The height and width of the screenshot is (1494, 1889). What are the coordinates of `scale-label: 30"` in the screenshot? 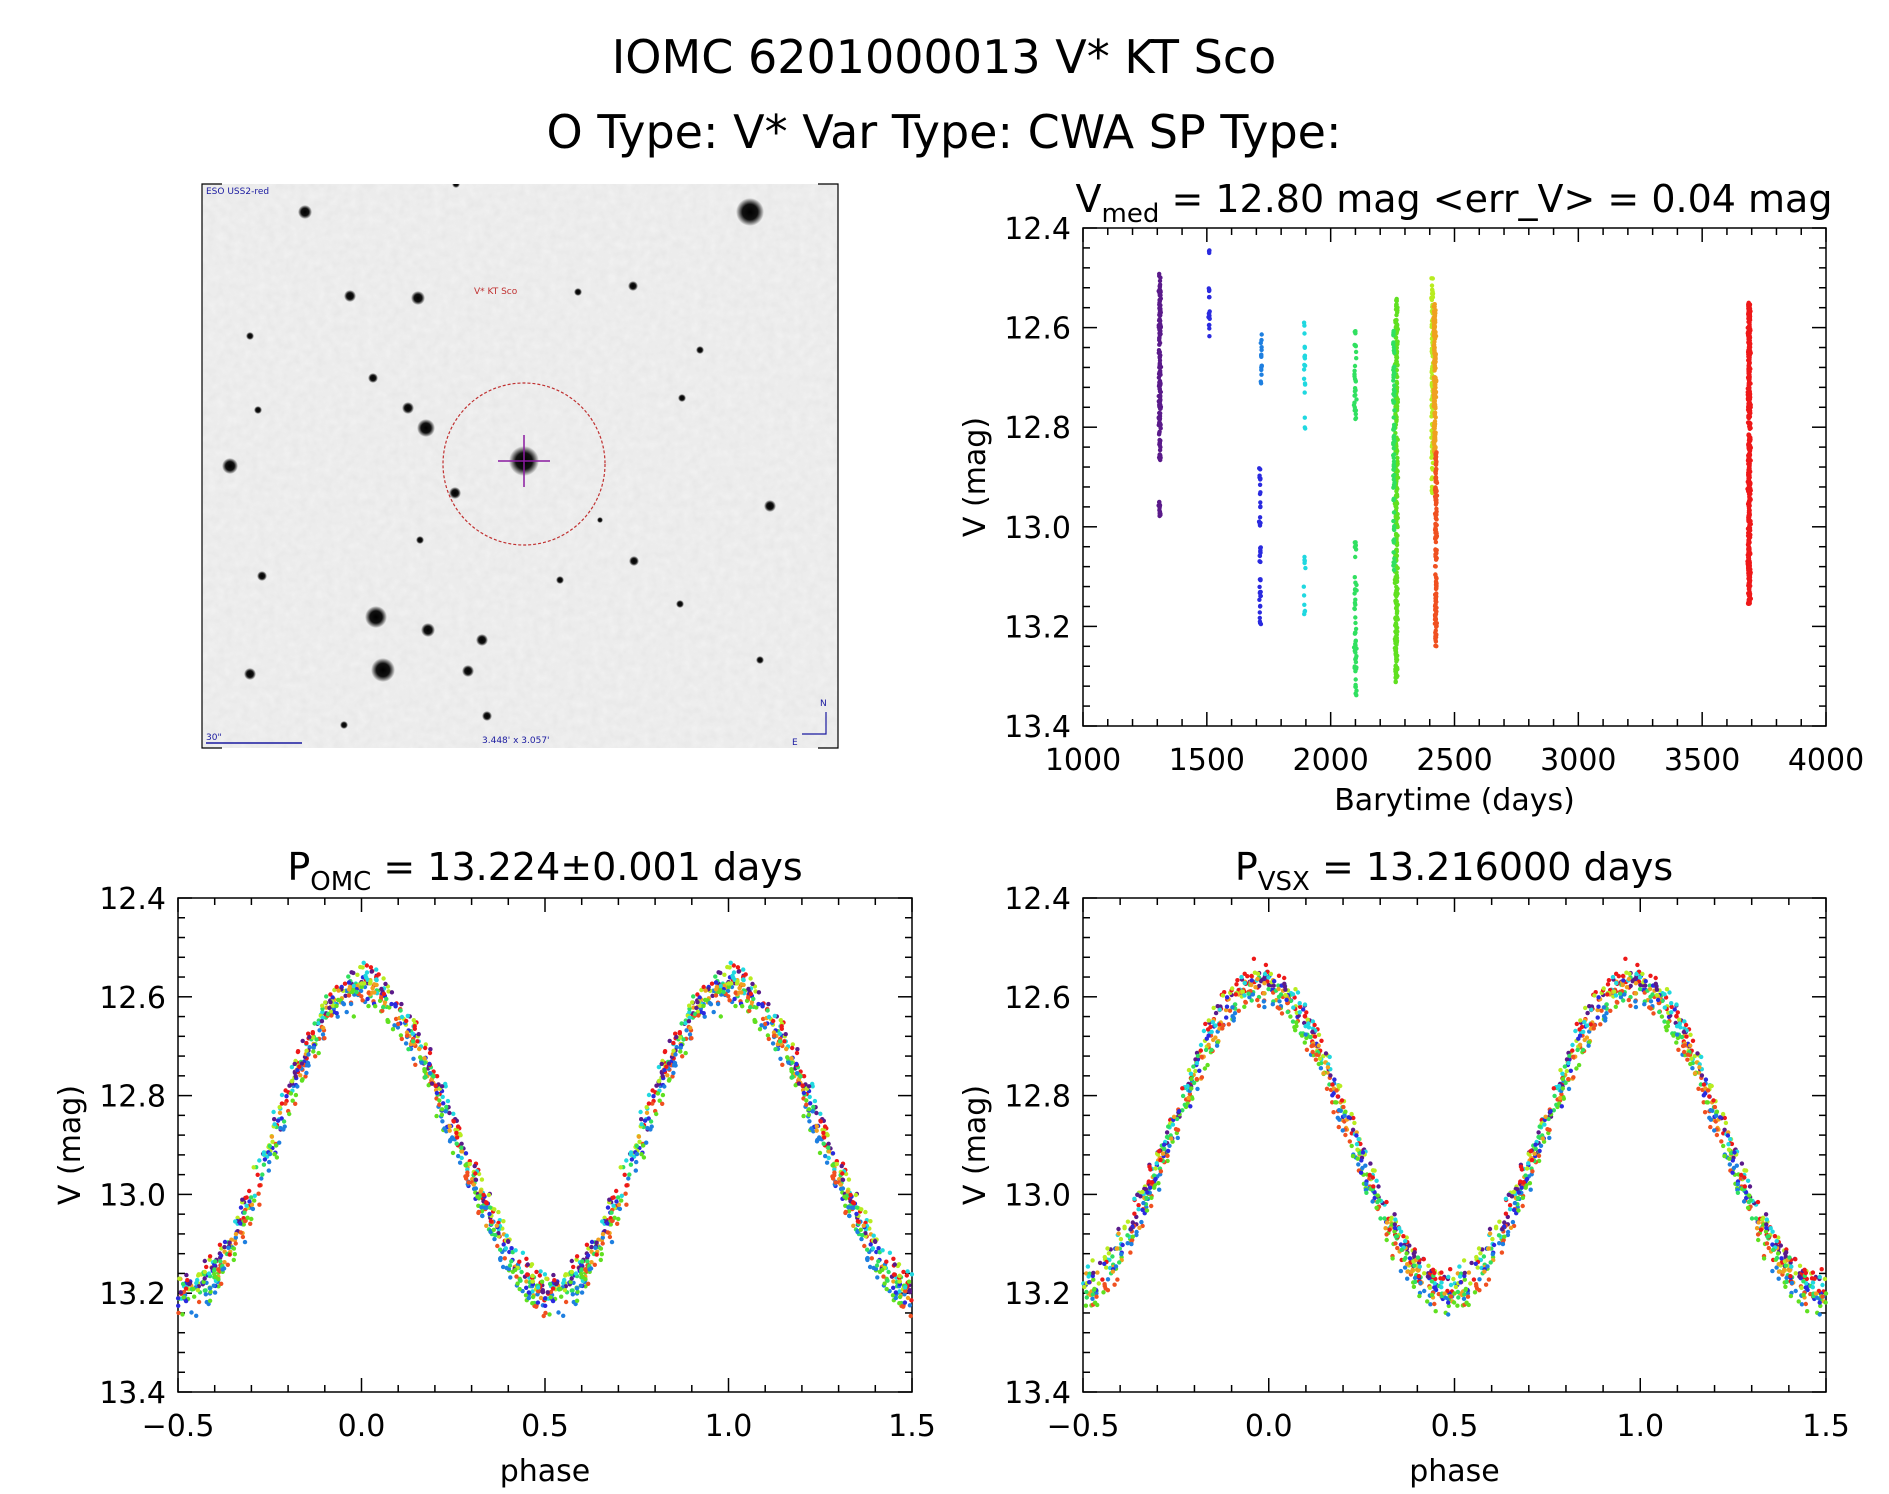 It's located at (214, 738).